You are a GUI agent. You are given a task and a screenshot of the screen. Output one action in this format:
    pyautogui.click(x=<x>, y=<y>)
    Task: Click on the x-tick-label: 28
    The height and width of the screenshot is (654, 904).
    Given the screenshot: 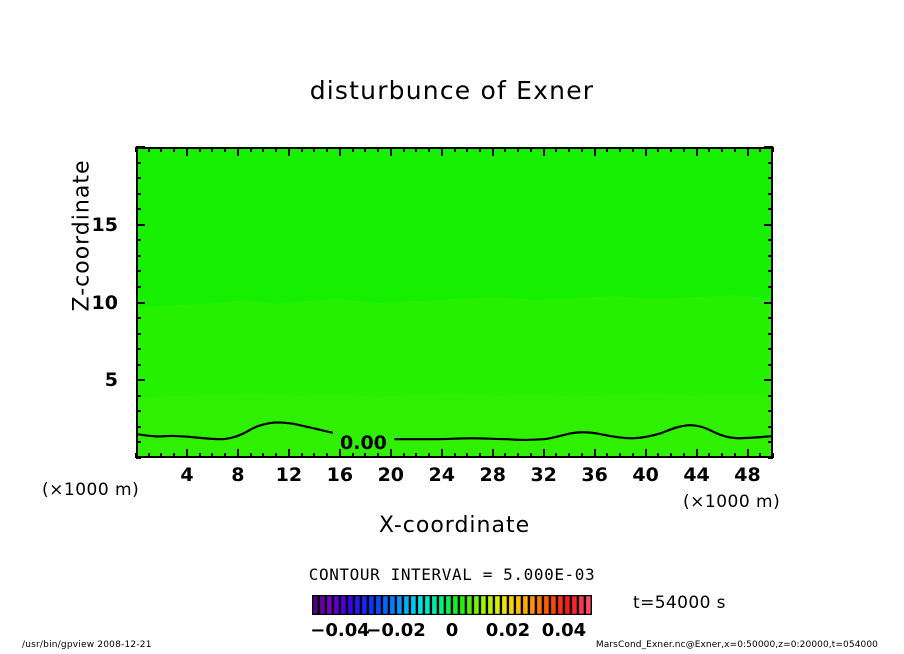 What is the action you would take?
    pyautogui.click(x=492, y=475)
    